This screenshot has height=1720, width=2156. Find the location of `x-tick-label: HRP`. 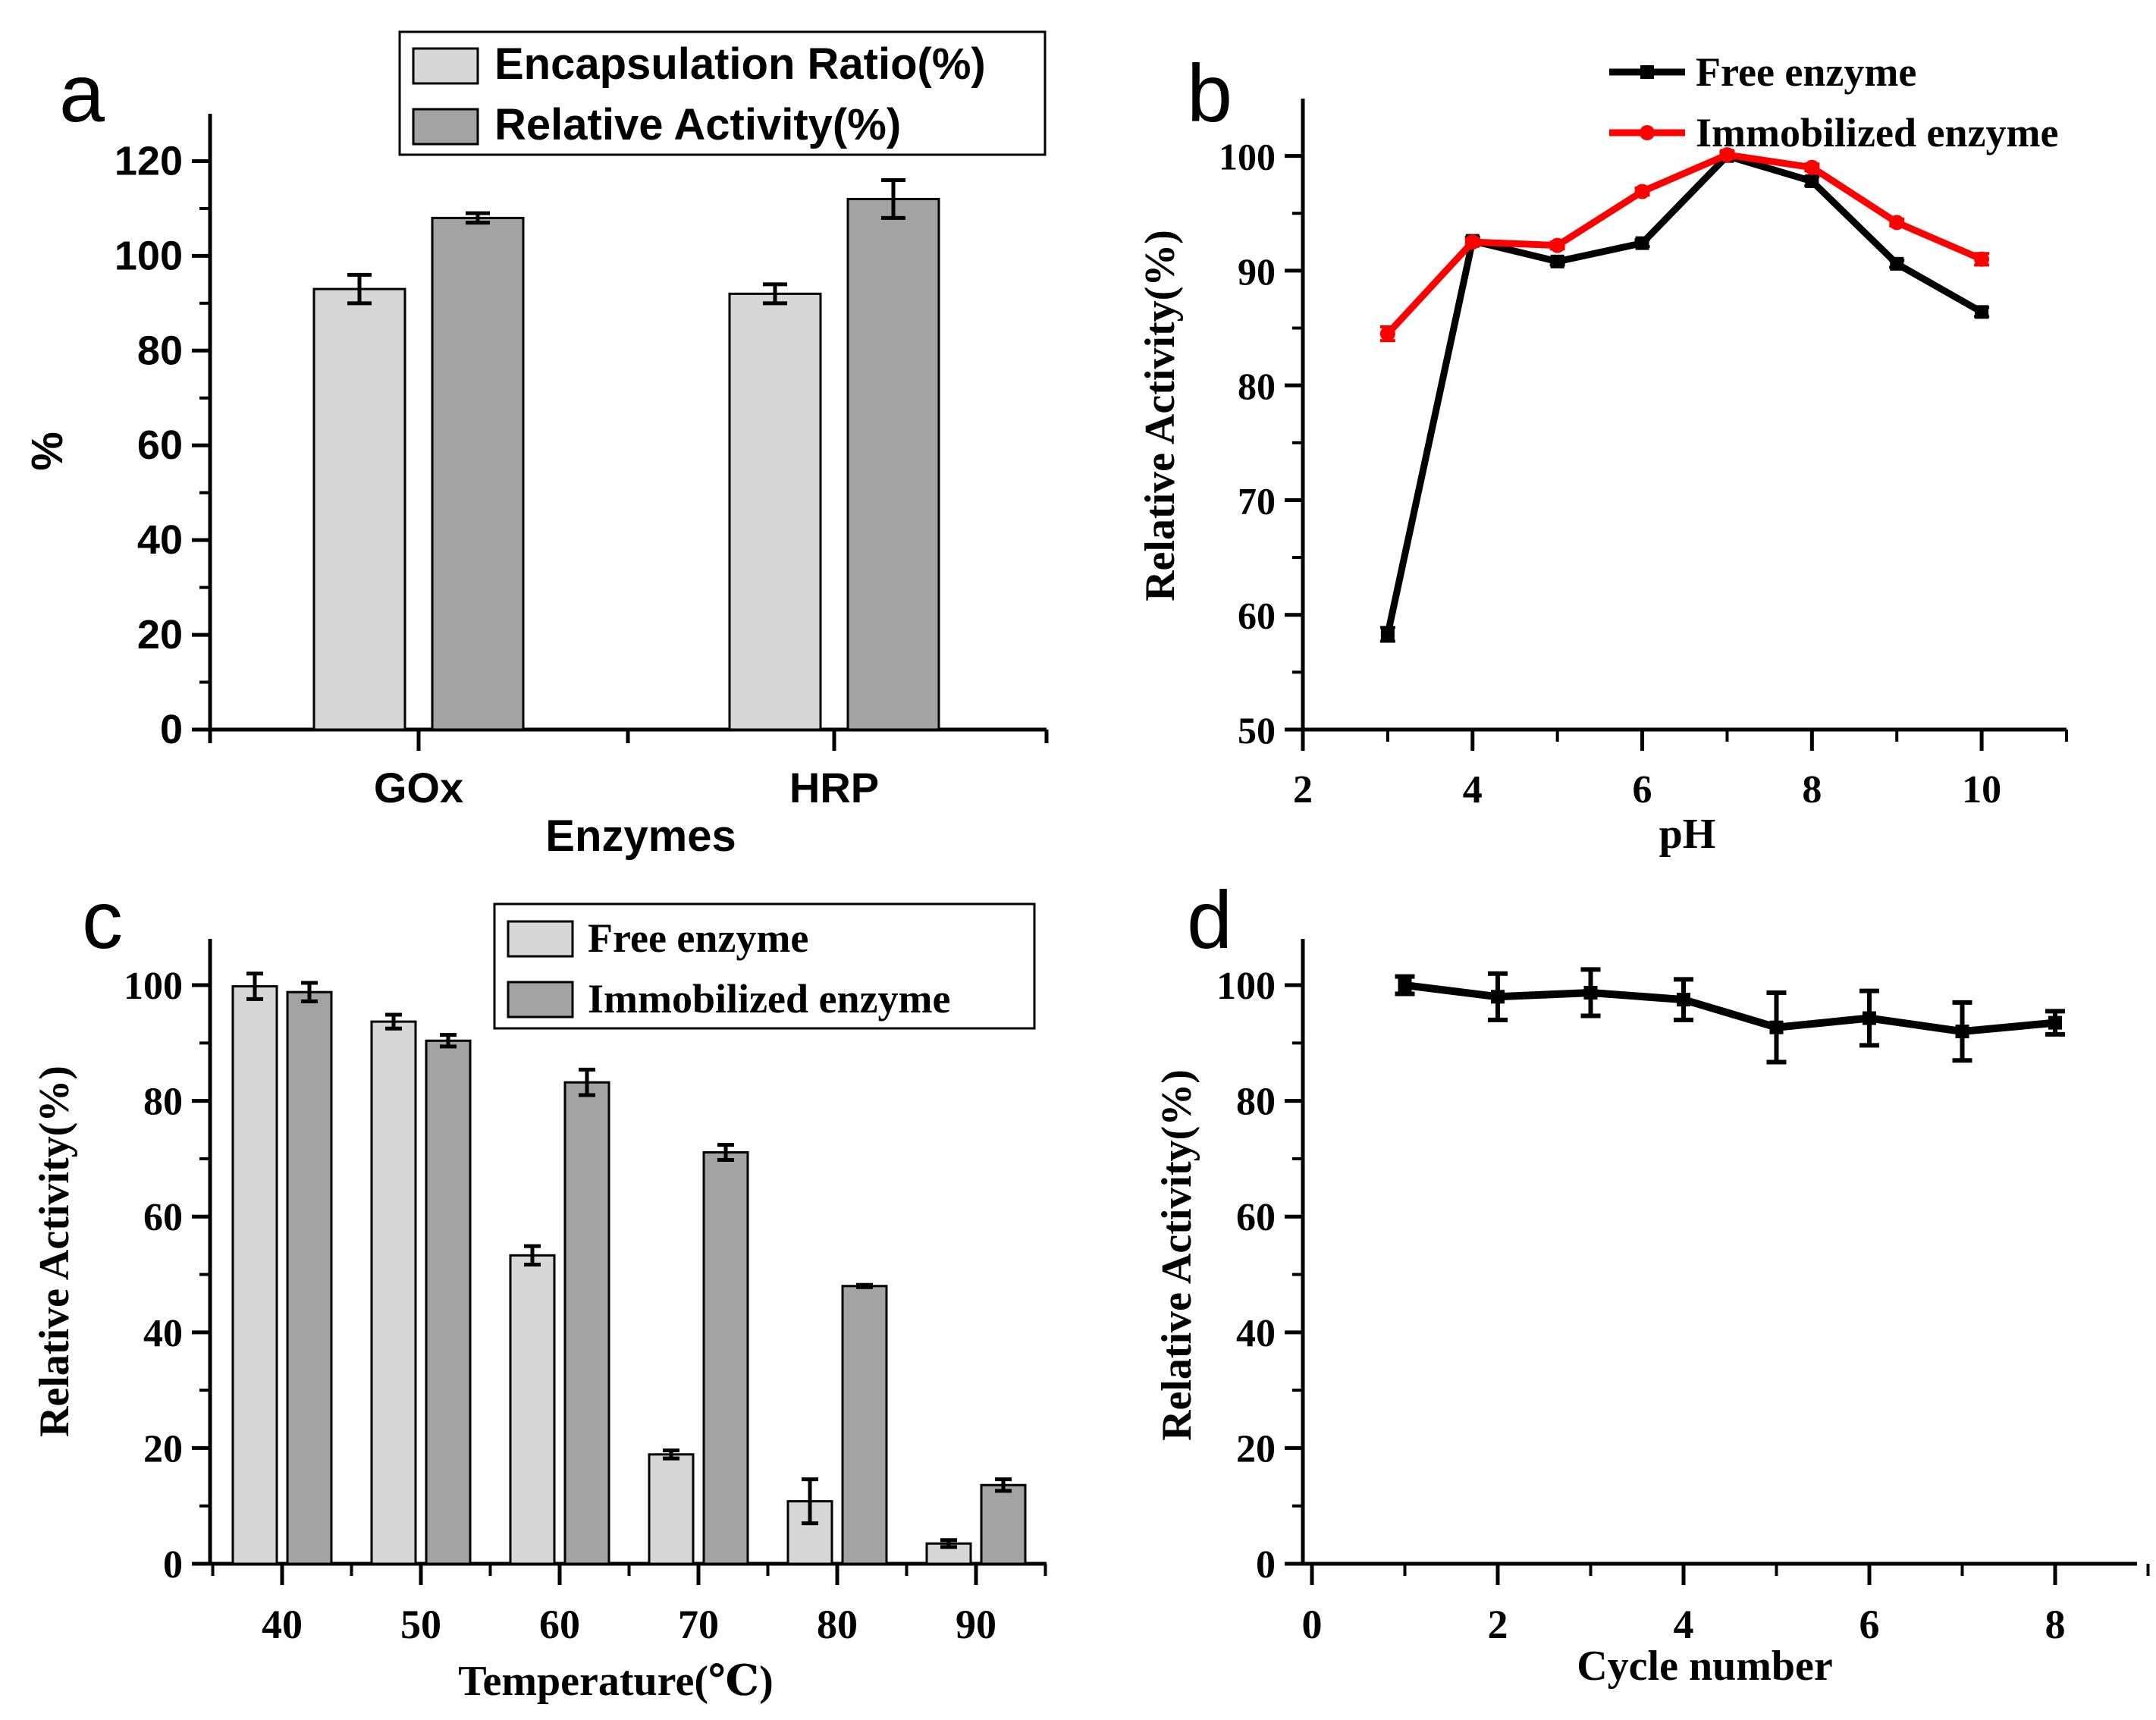

x-tick-label: HRP is located at coordinates (834, 787).